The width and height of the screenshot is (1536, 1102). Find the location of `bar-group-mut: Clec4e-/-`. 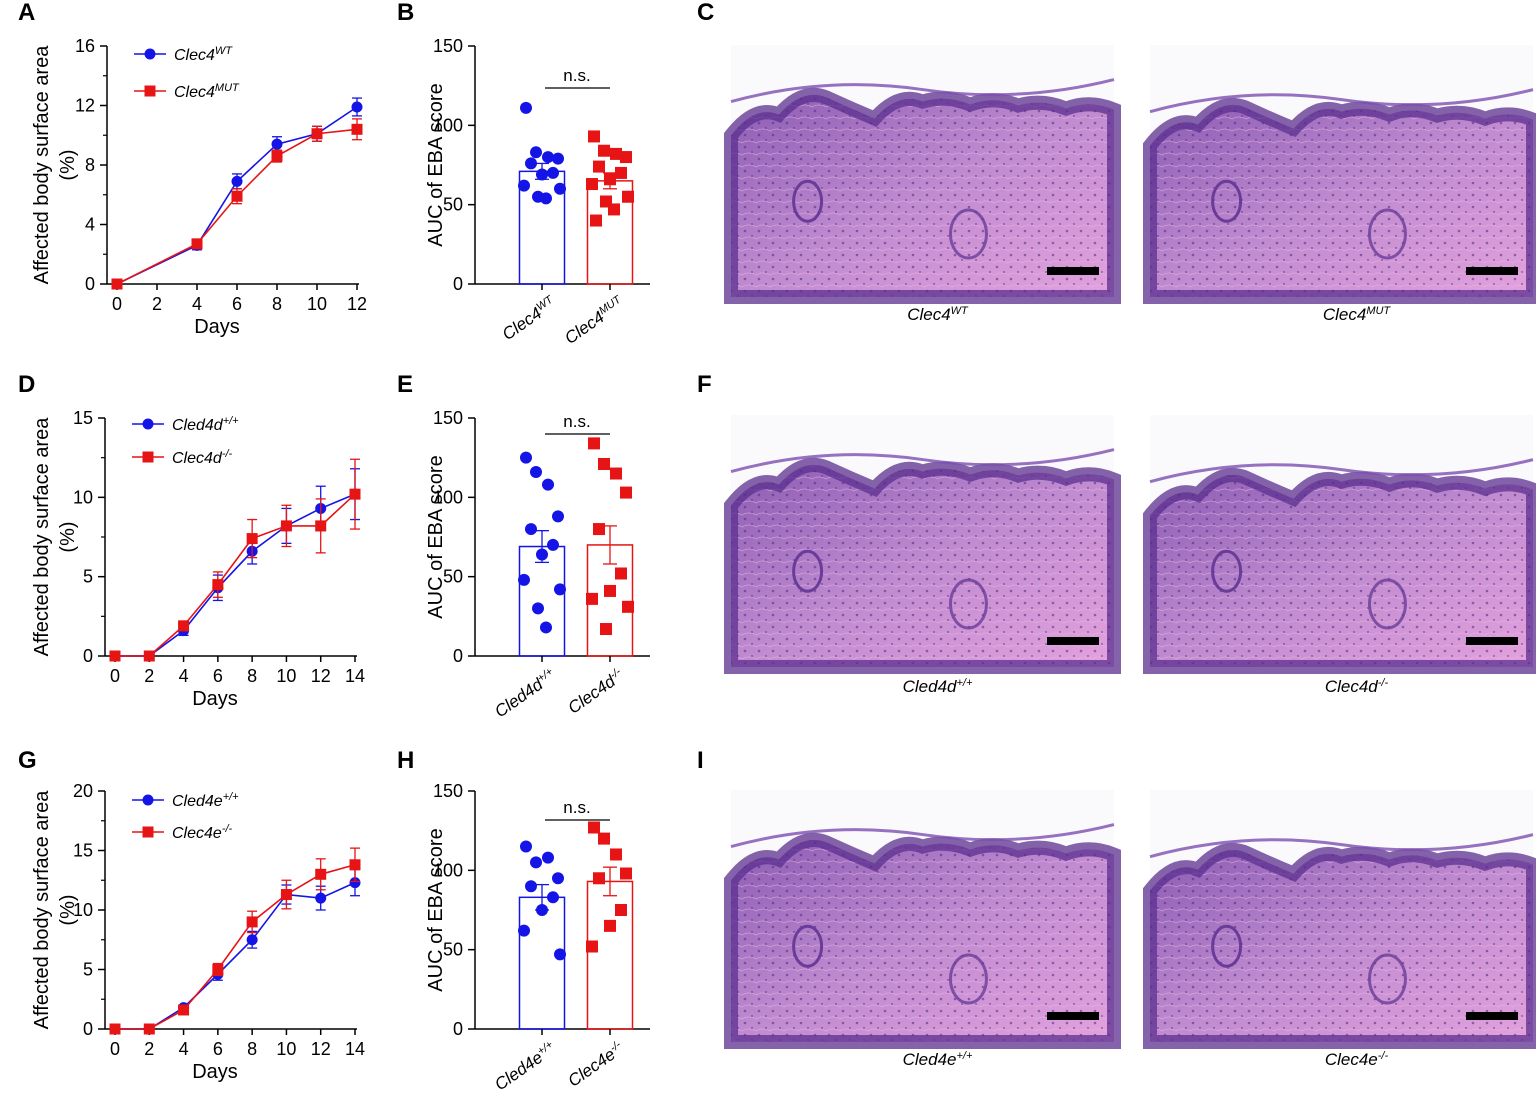

bar-group-mut: Clec4e-/- is located at coordinates (599, 956).